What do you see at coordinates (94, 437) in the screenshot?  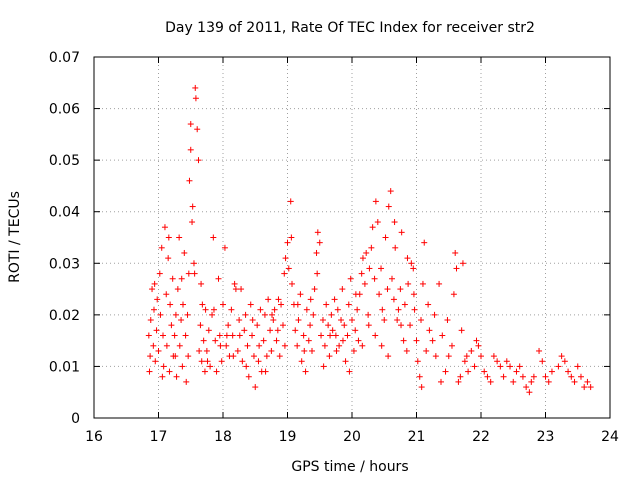 I see `x-tick-label: 16` at bounding box center [94, 437].